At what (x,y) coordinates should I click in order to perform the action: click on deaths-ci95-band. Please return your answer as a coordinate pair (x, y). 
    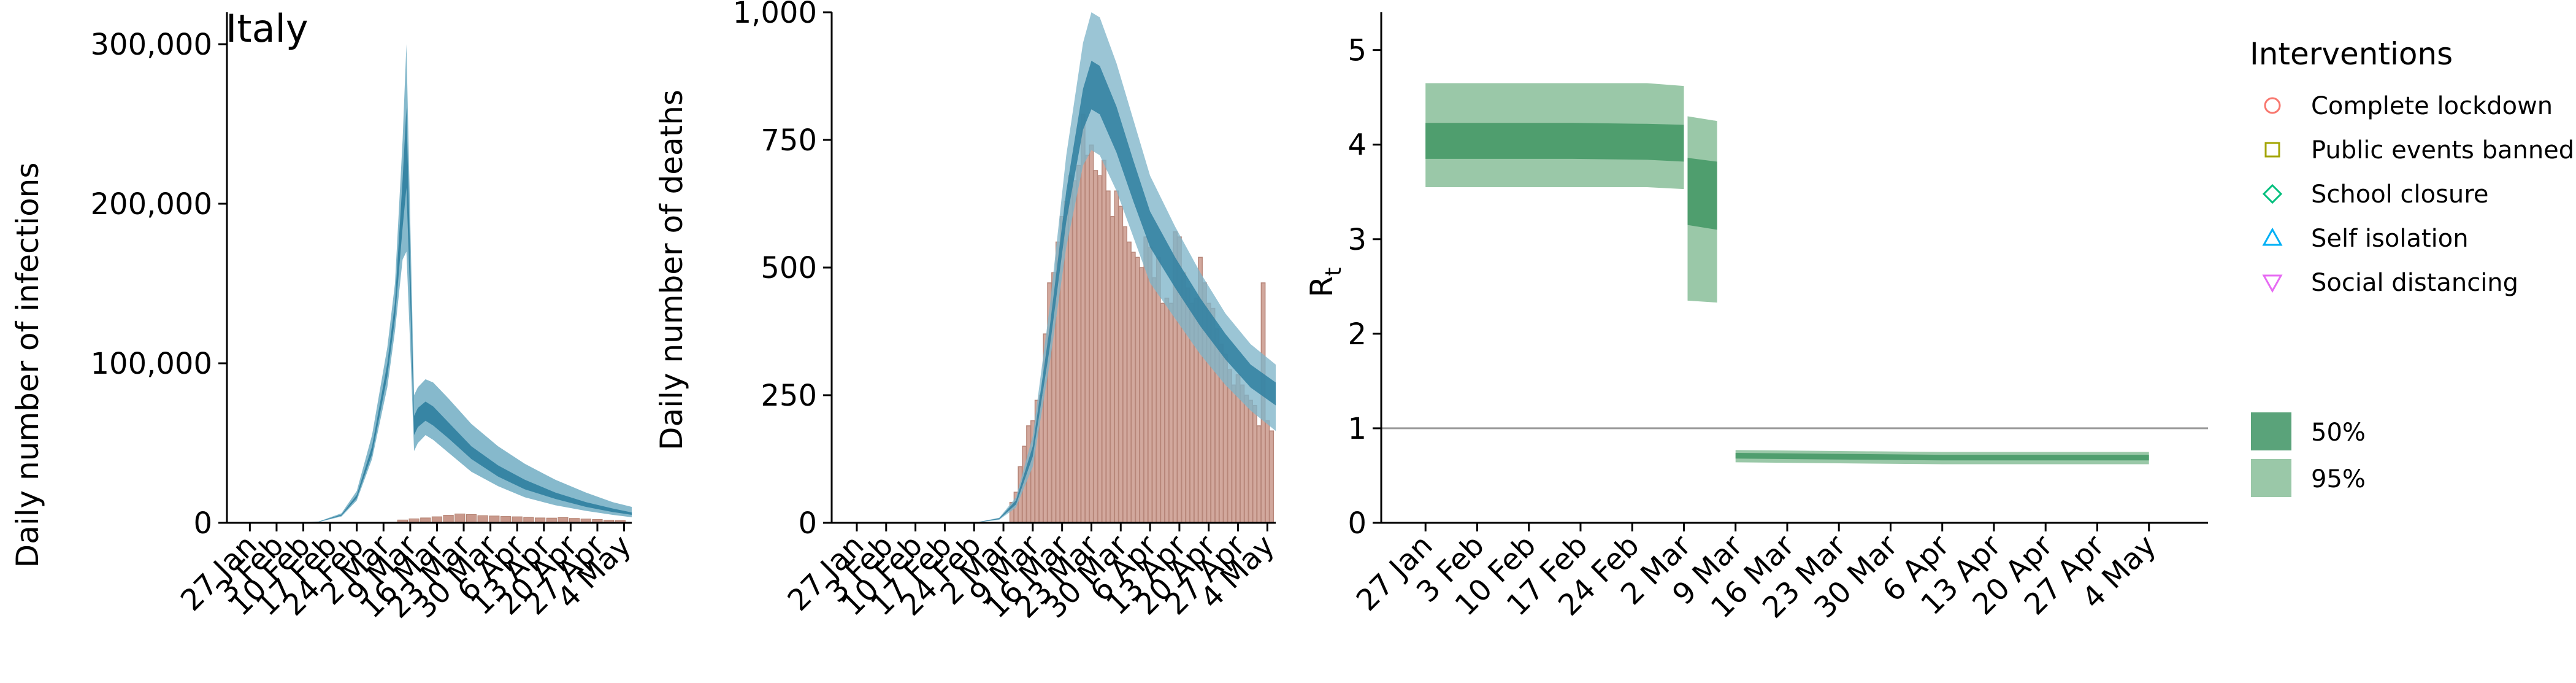
    Looking at the image, I should click on (1125, 267).